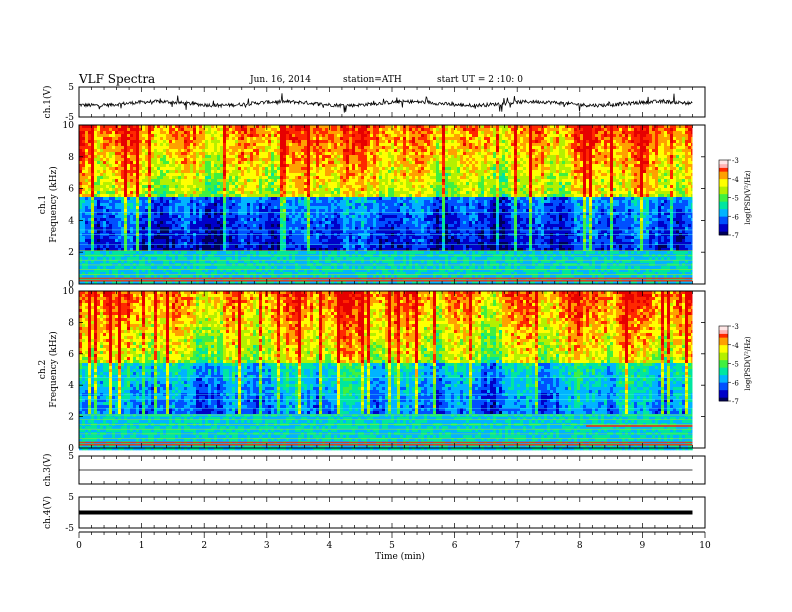 The image size is (792, 612). Describe the element at coordinates (735, 365) in the screenshot. I see `ch2-spectrogram-colorbar-tick-label: -5` at that location.